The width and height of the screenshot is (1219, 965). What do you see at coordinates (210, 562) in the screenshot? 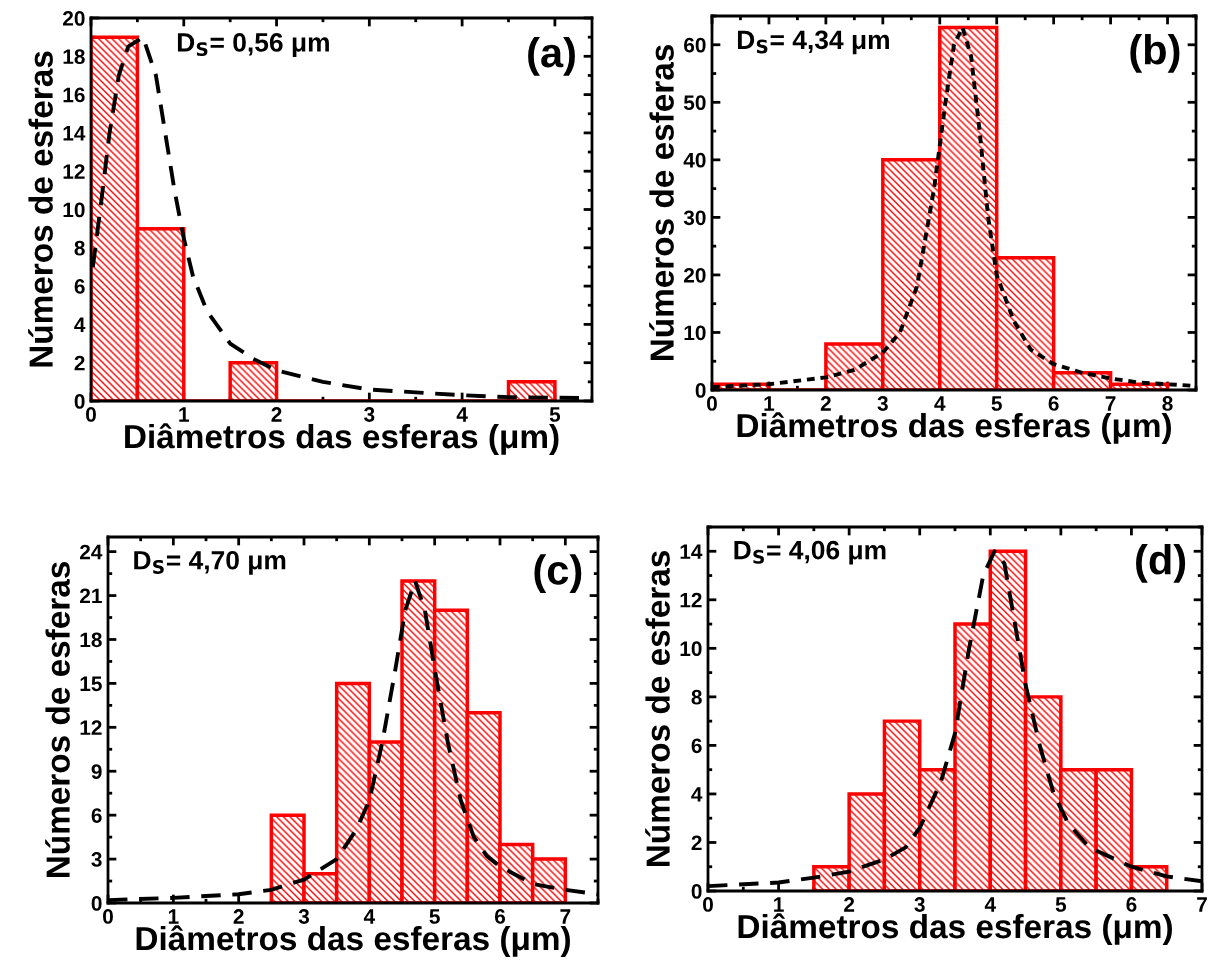
I see `annotation: D$_{S}$= 4,70 μm` at bounding box center [210, 562].